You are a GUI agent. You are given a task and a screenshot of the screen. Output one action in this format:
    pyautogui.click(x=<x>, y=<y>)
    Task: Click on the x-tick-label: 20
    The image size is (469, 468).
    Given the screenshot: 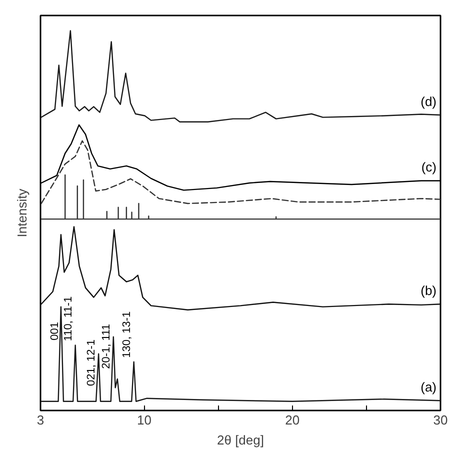 What is the action you would take?
    pyautogui.click(x=292, y=420)
    